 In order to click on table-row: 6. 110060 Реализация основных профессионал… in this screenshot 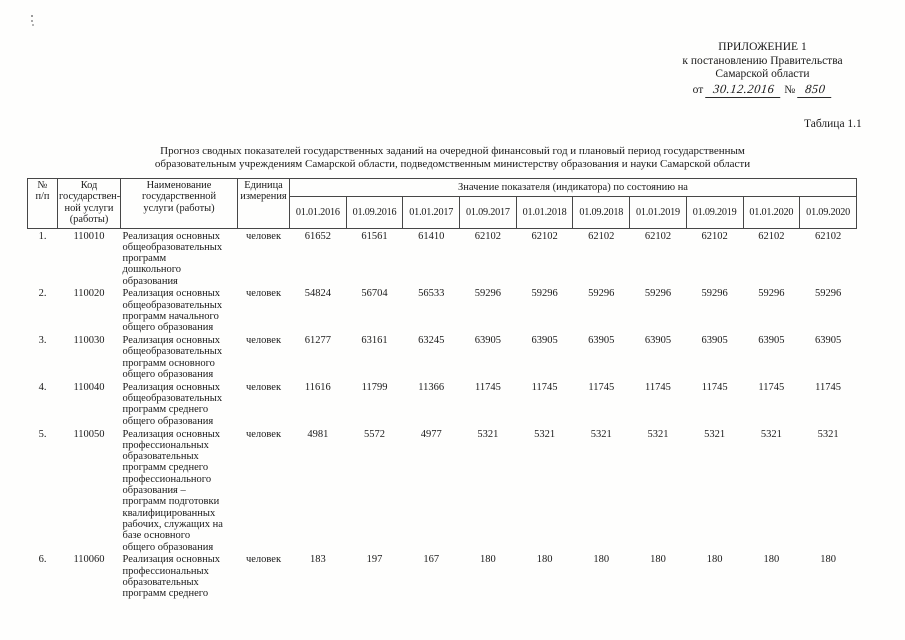, I will do `click(442, 576)`.